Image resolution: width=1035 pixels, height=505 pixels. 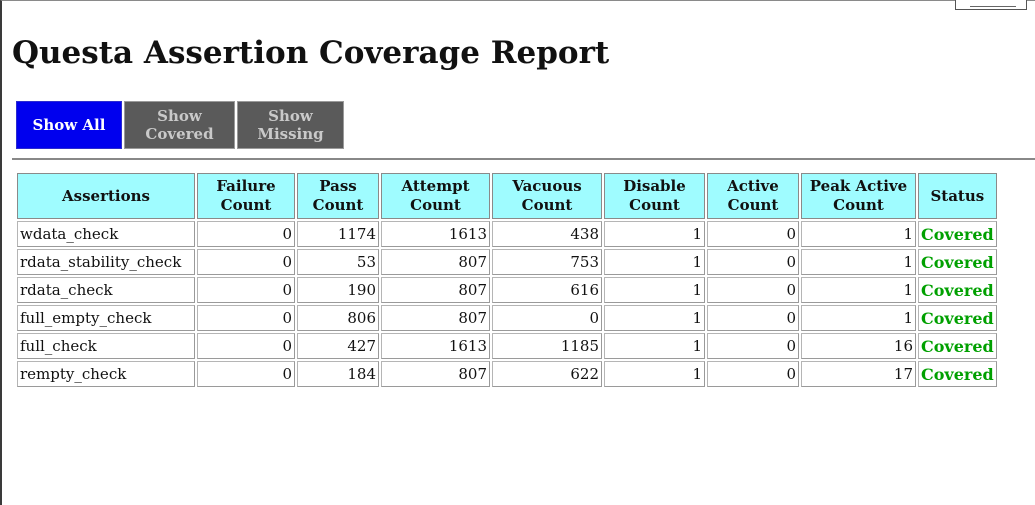 I want to click on vacuous-count-cell: 1185, so click(x=547, y=346).